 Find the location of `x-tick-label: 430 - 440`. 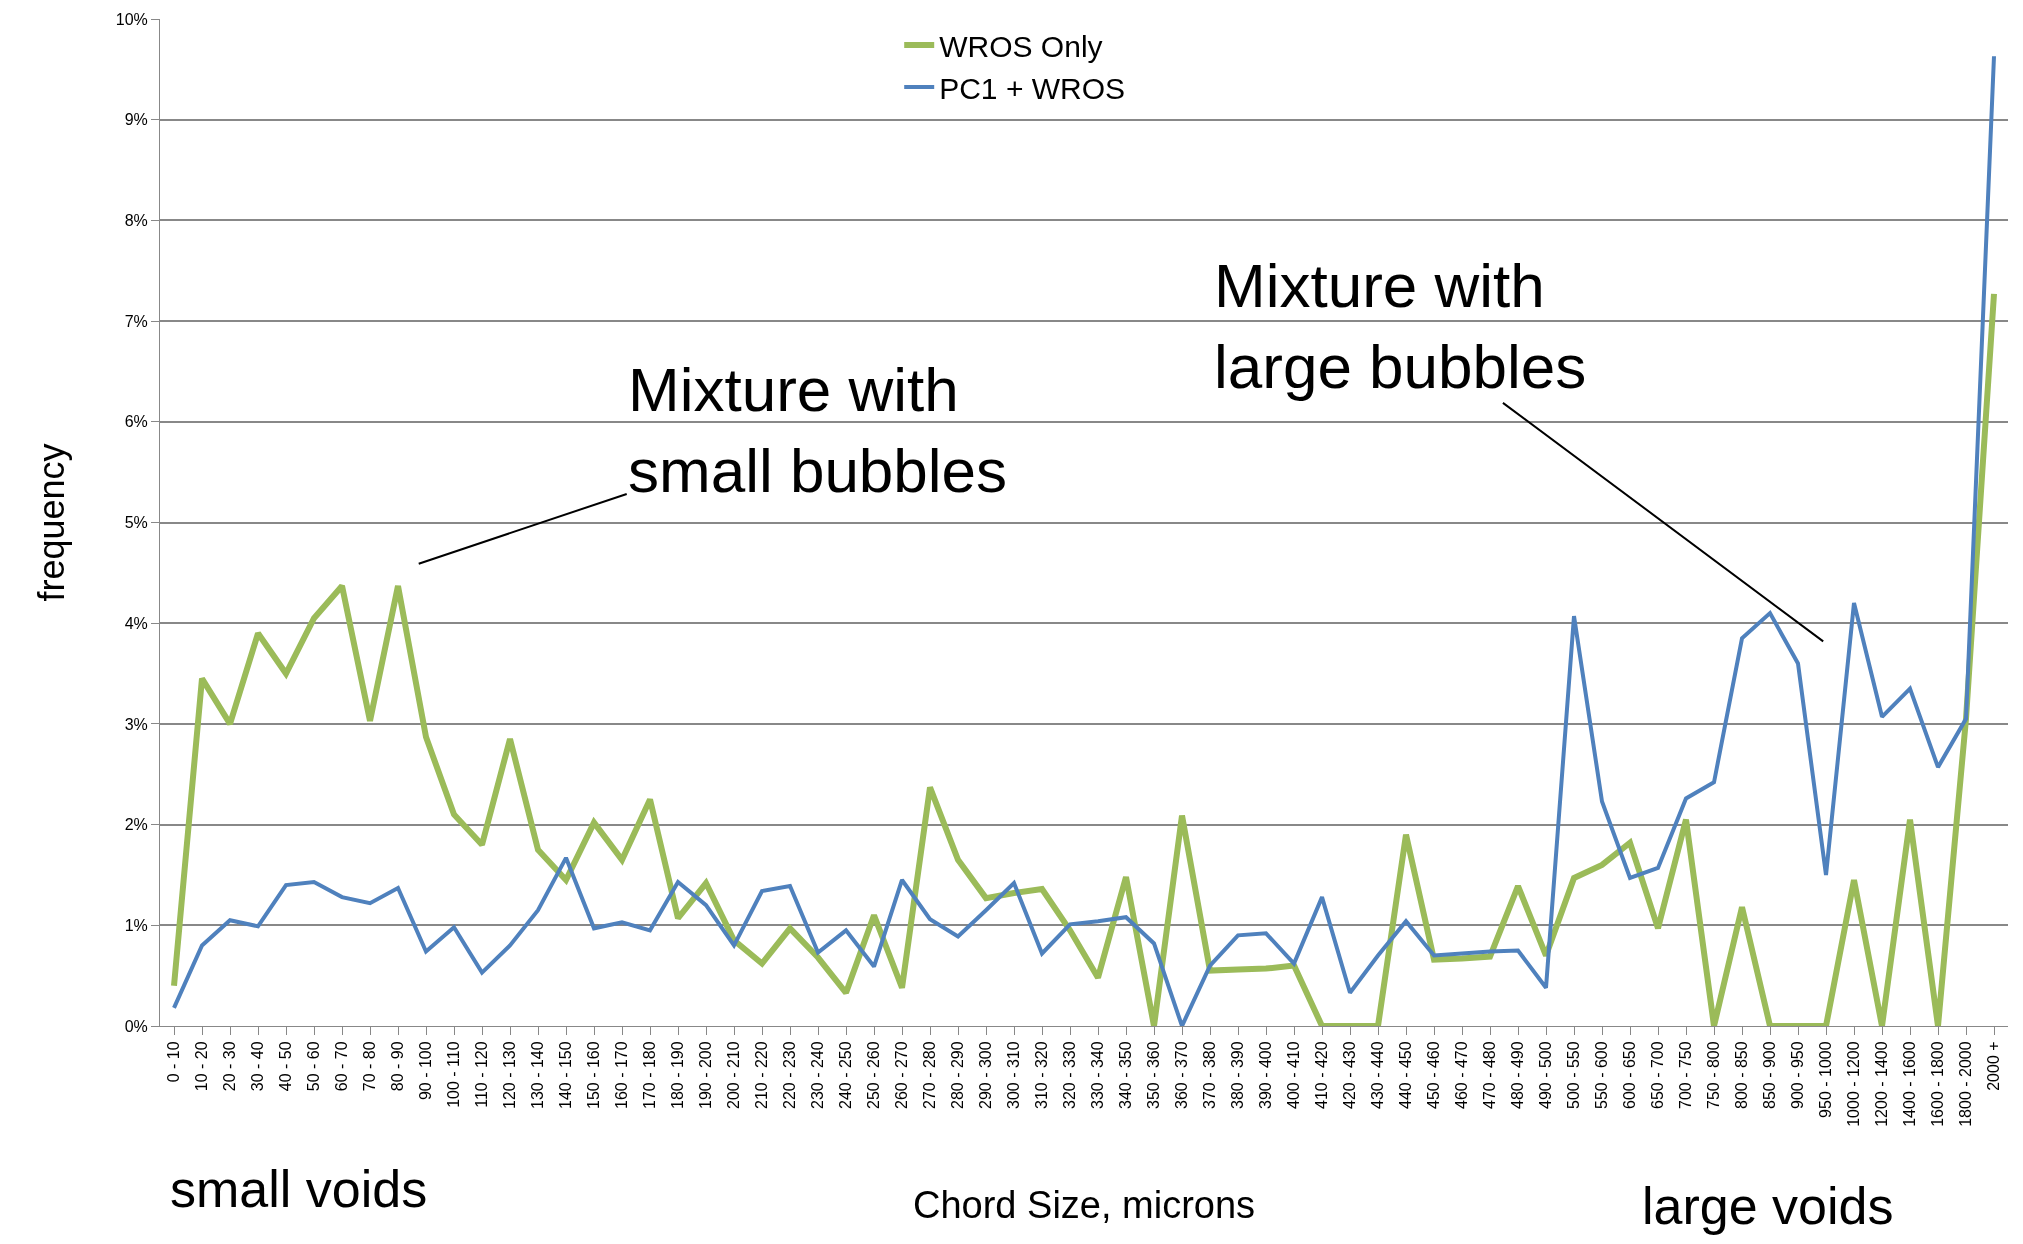

x-tick-label: 430 - 440 is located at coordinates (1378, 1075).